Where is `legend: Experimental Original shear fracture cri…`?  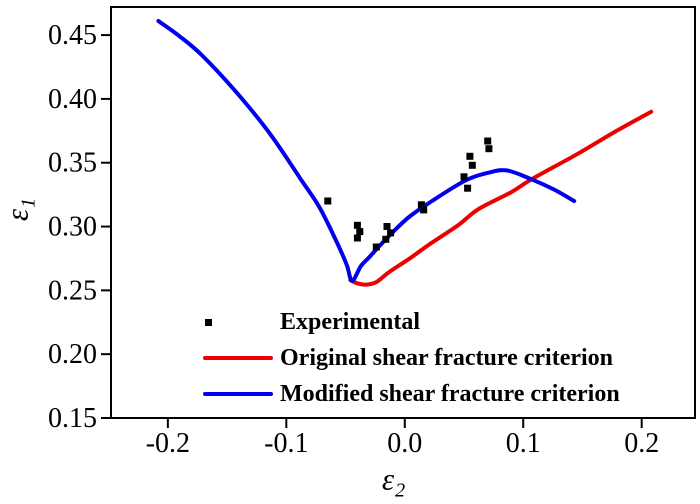 legend: Experimental Original shear fracture cri… is located at coordinates (411, 358).